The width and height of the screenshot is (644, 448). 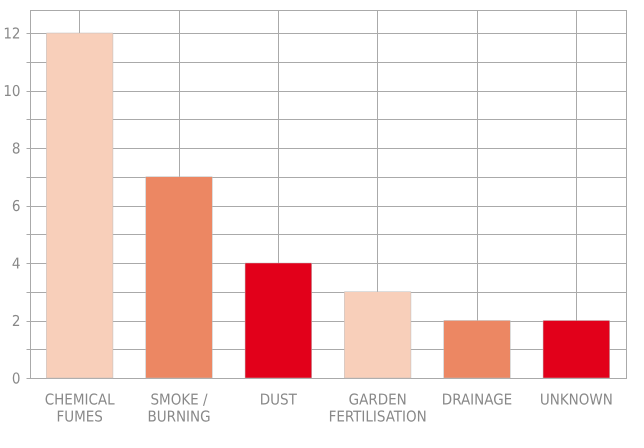 I want to click on y-tick-label: 10, so click(x=11, y=91).